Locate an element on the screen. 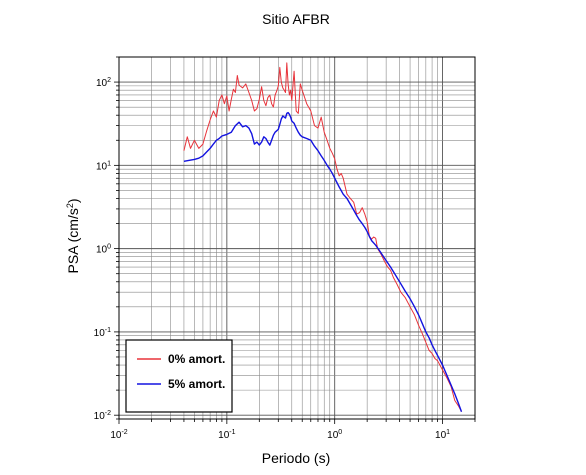  x-tick-label: 10⁻¹ is located at coordinates (226, 435).